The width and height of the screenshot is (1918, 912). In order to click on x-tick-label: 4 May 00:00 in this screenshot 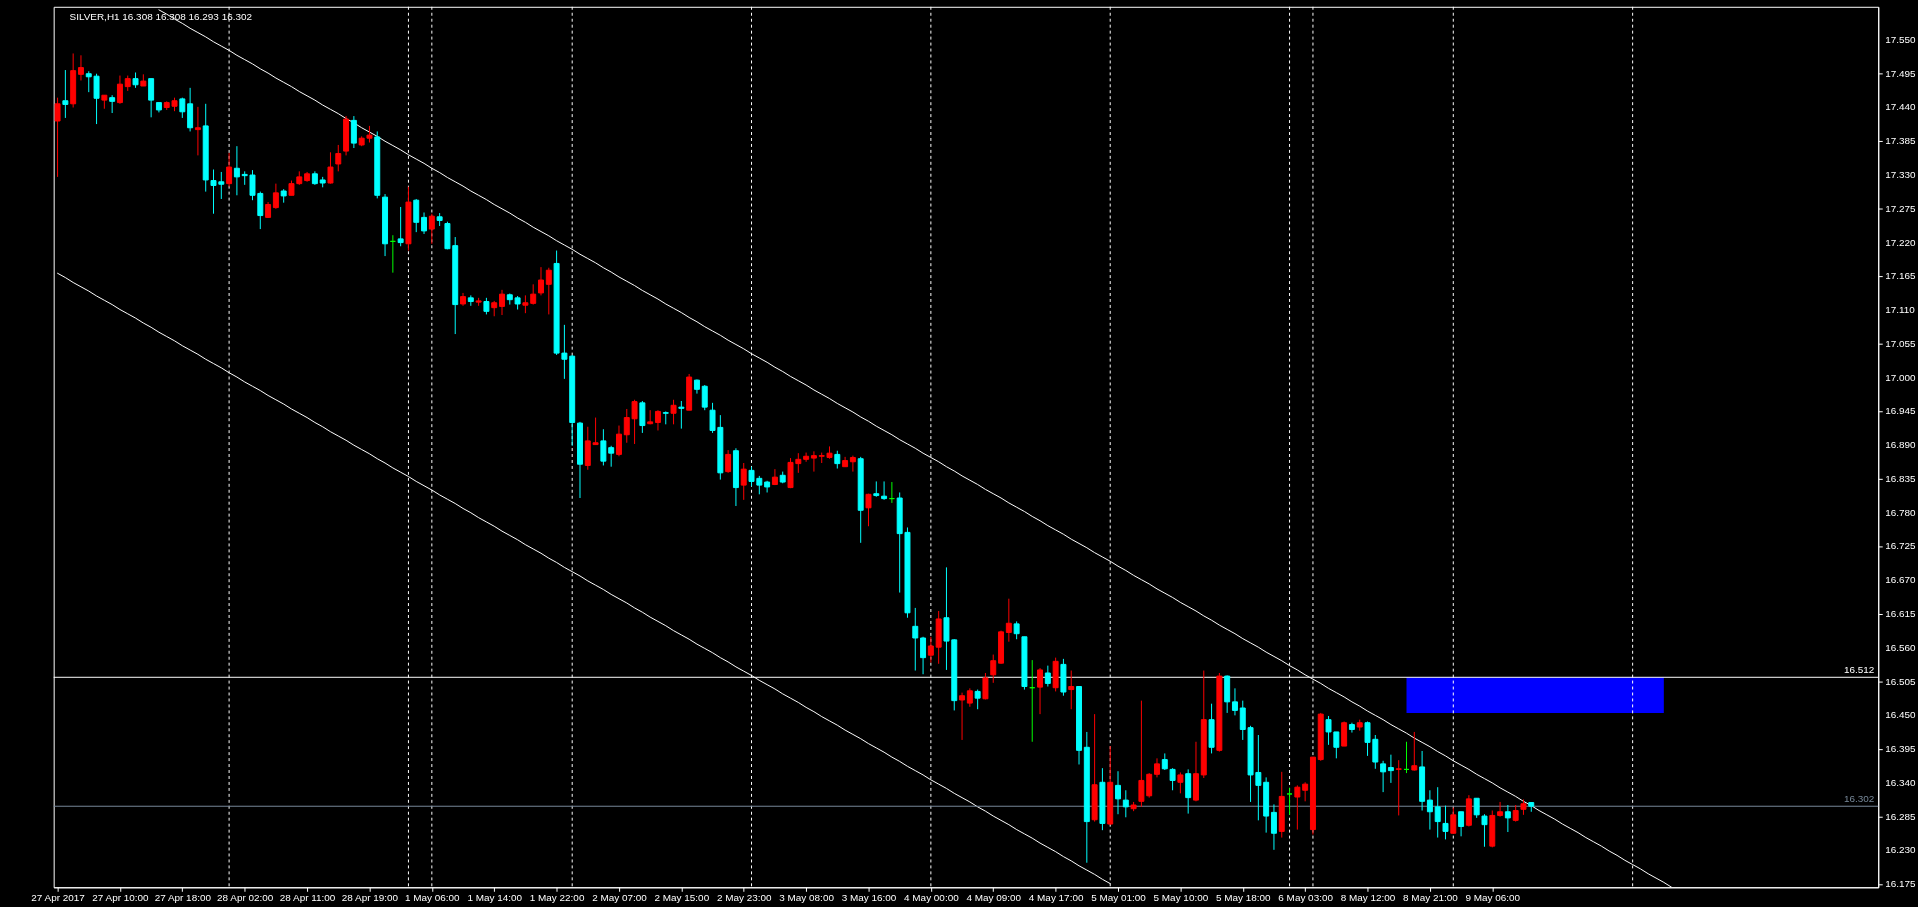, I will do `click(932, 897)`.